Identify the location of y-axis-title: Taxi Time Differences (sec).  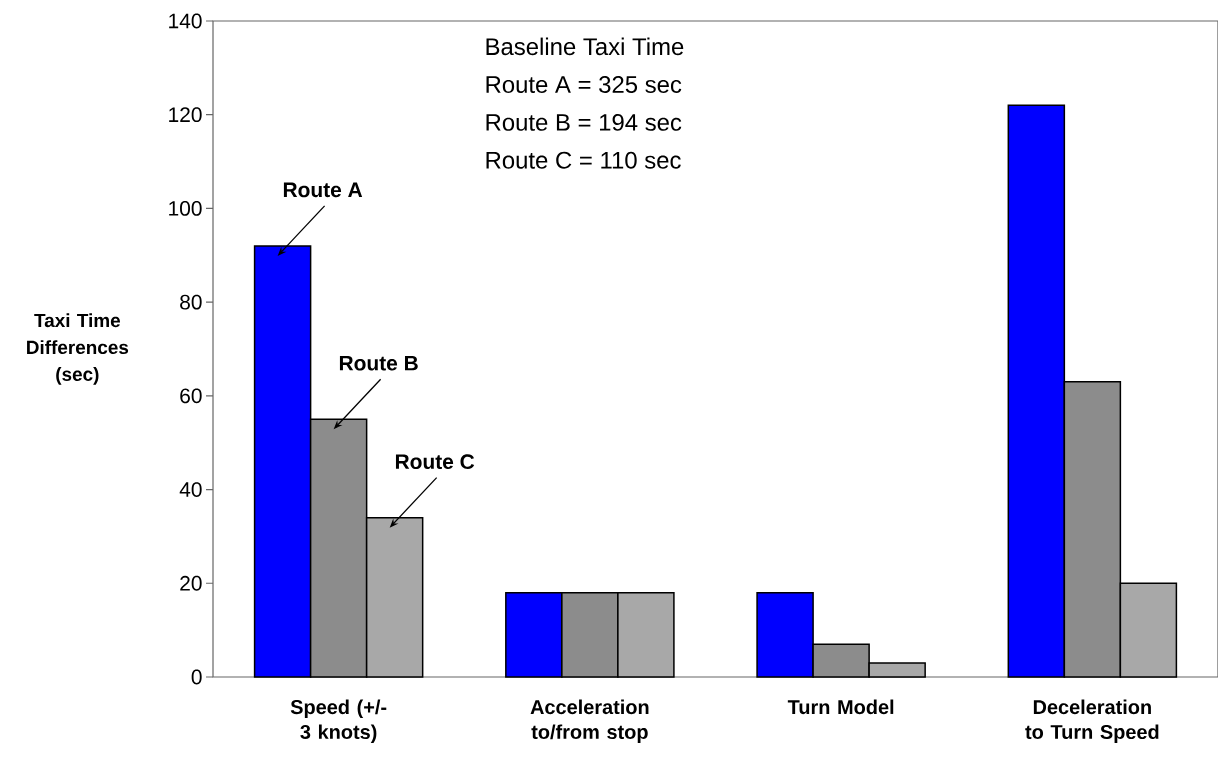
(78, 349).